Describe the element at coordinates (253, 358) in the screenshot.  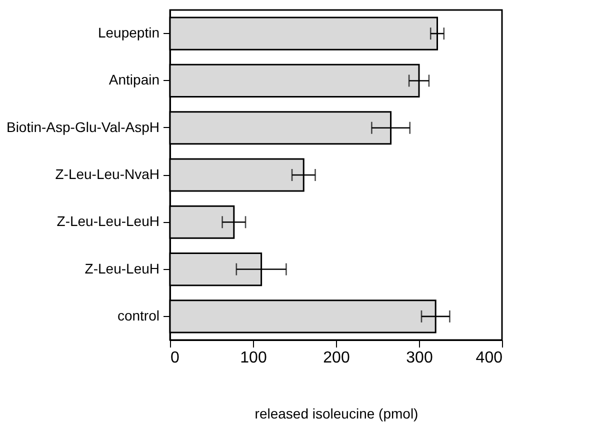
I see `x-tick-label: 100` at that location.